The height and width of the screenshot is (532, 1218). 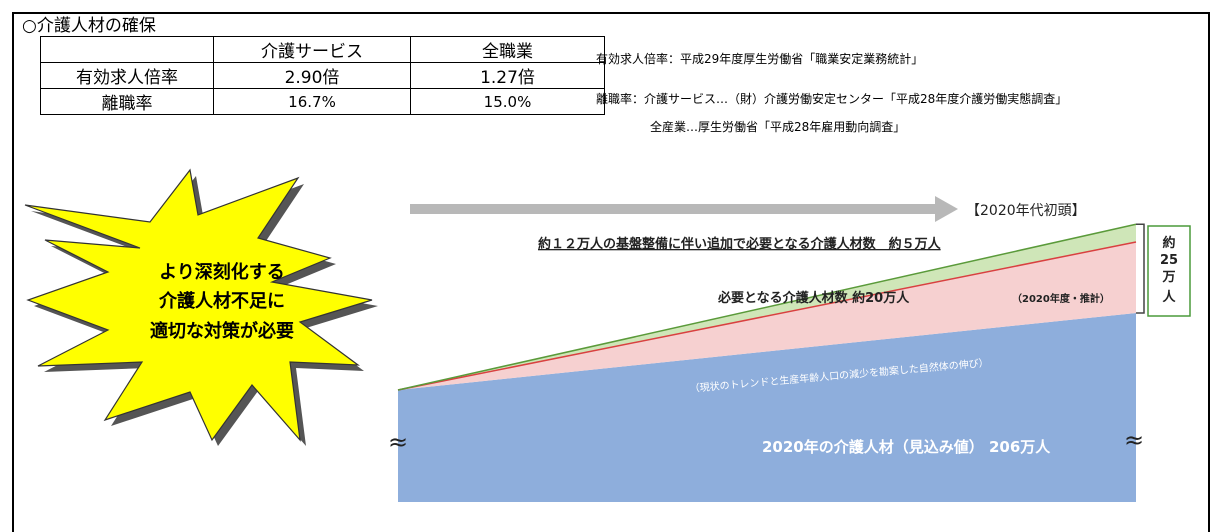 What do you see at coordinates (1168, 277) in the screenshot?
I see `total-label-part: 万` at bounding box center [1168, 277].